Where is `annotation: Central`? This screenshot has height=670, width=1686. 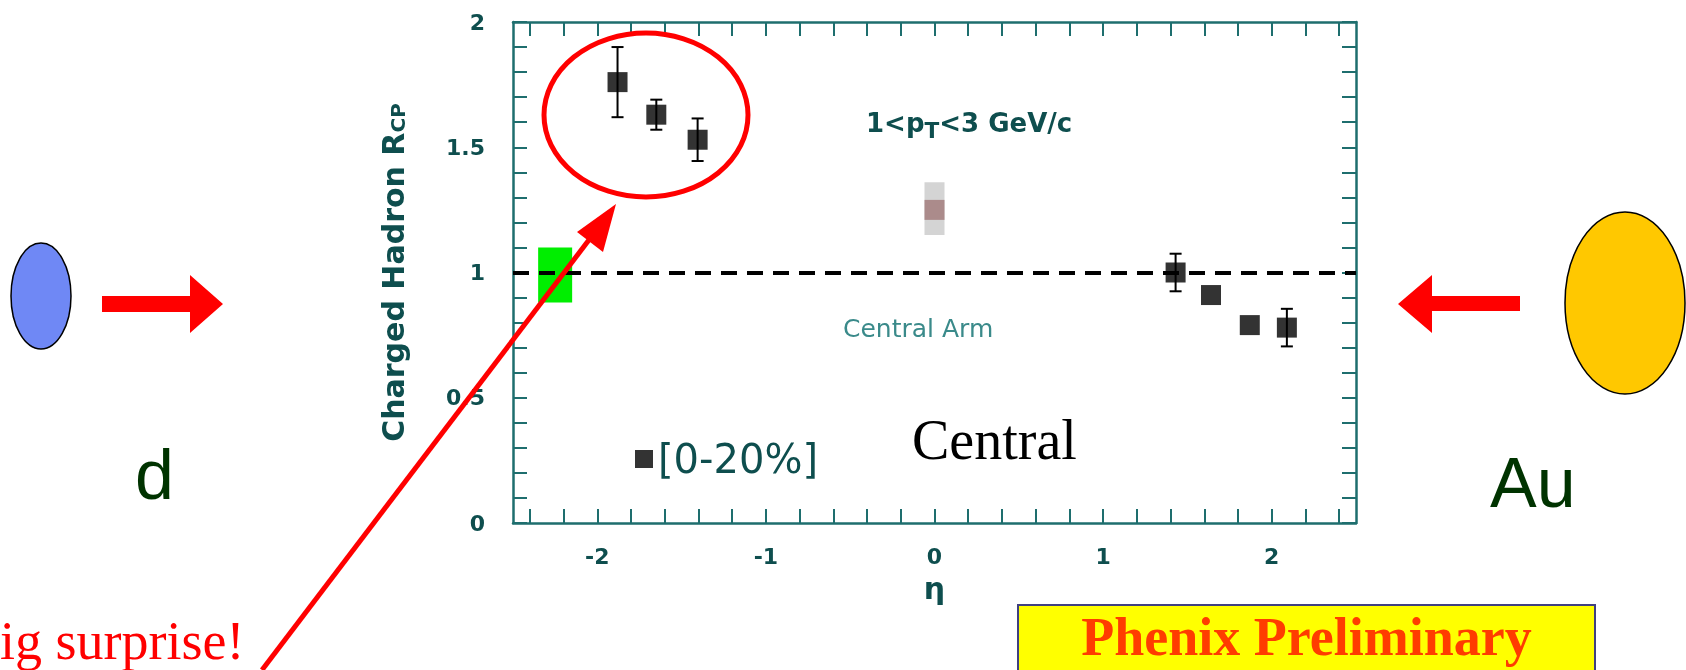 annotation: Central is located at coordinates (994, 440).